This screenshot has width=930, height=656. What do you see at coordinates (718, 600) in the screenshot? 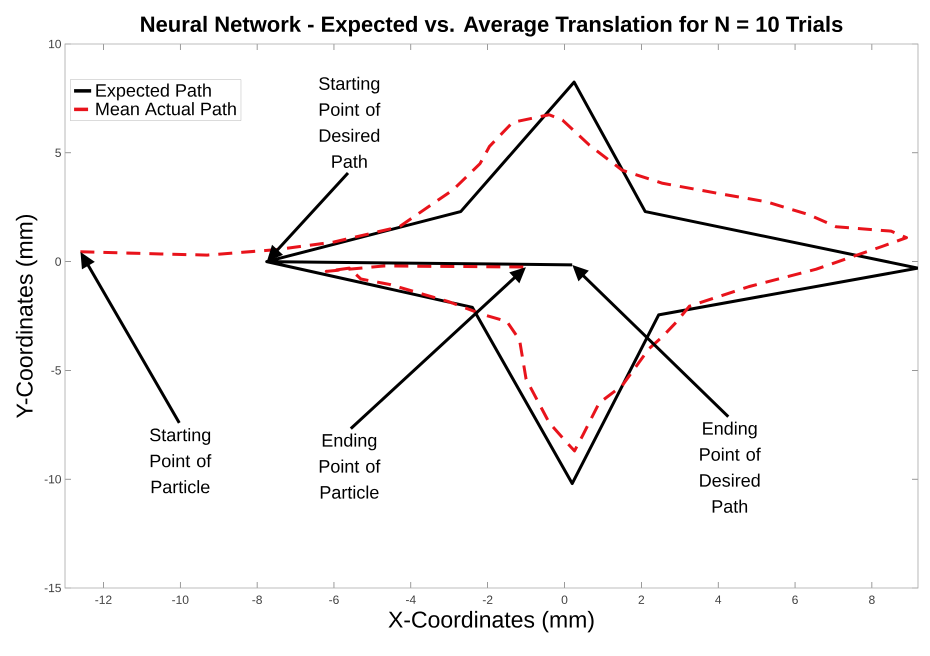
I see `x-tick-label: 4` at bounding box center [718, 600].